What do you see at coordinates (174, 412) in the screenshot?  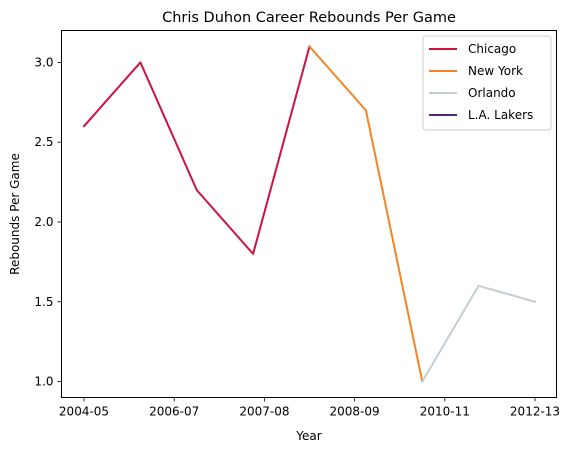 I see `x-tick-label-1: 2006-07` at bounding box center [174, 412].